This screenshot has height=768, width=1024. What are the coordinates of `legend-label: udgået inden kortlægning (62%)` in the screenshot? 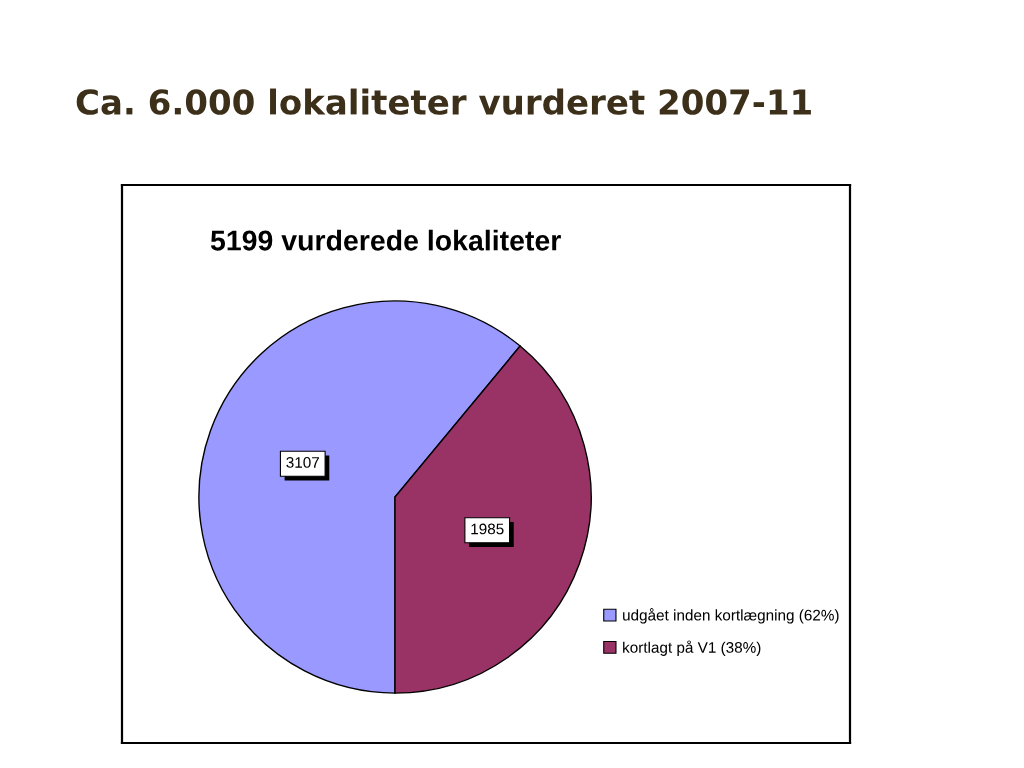 It's located at (731, 616).